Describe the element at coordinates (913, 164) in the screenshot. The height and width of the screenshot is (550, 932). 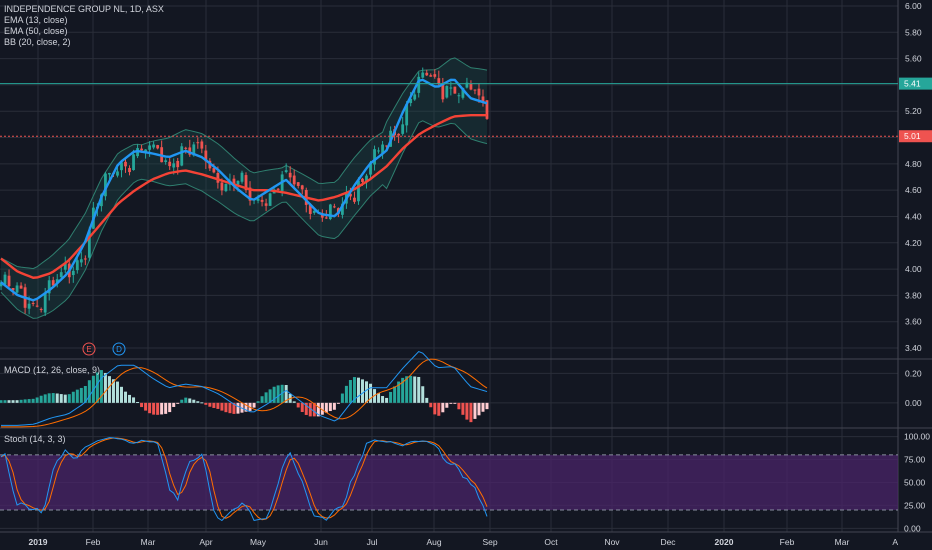
I see `price-tick-label: 4.80` at that location.